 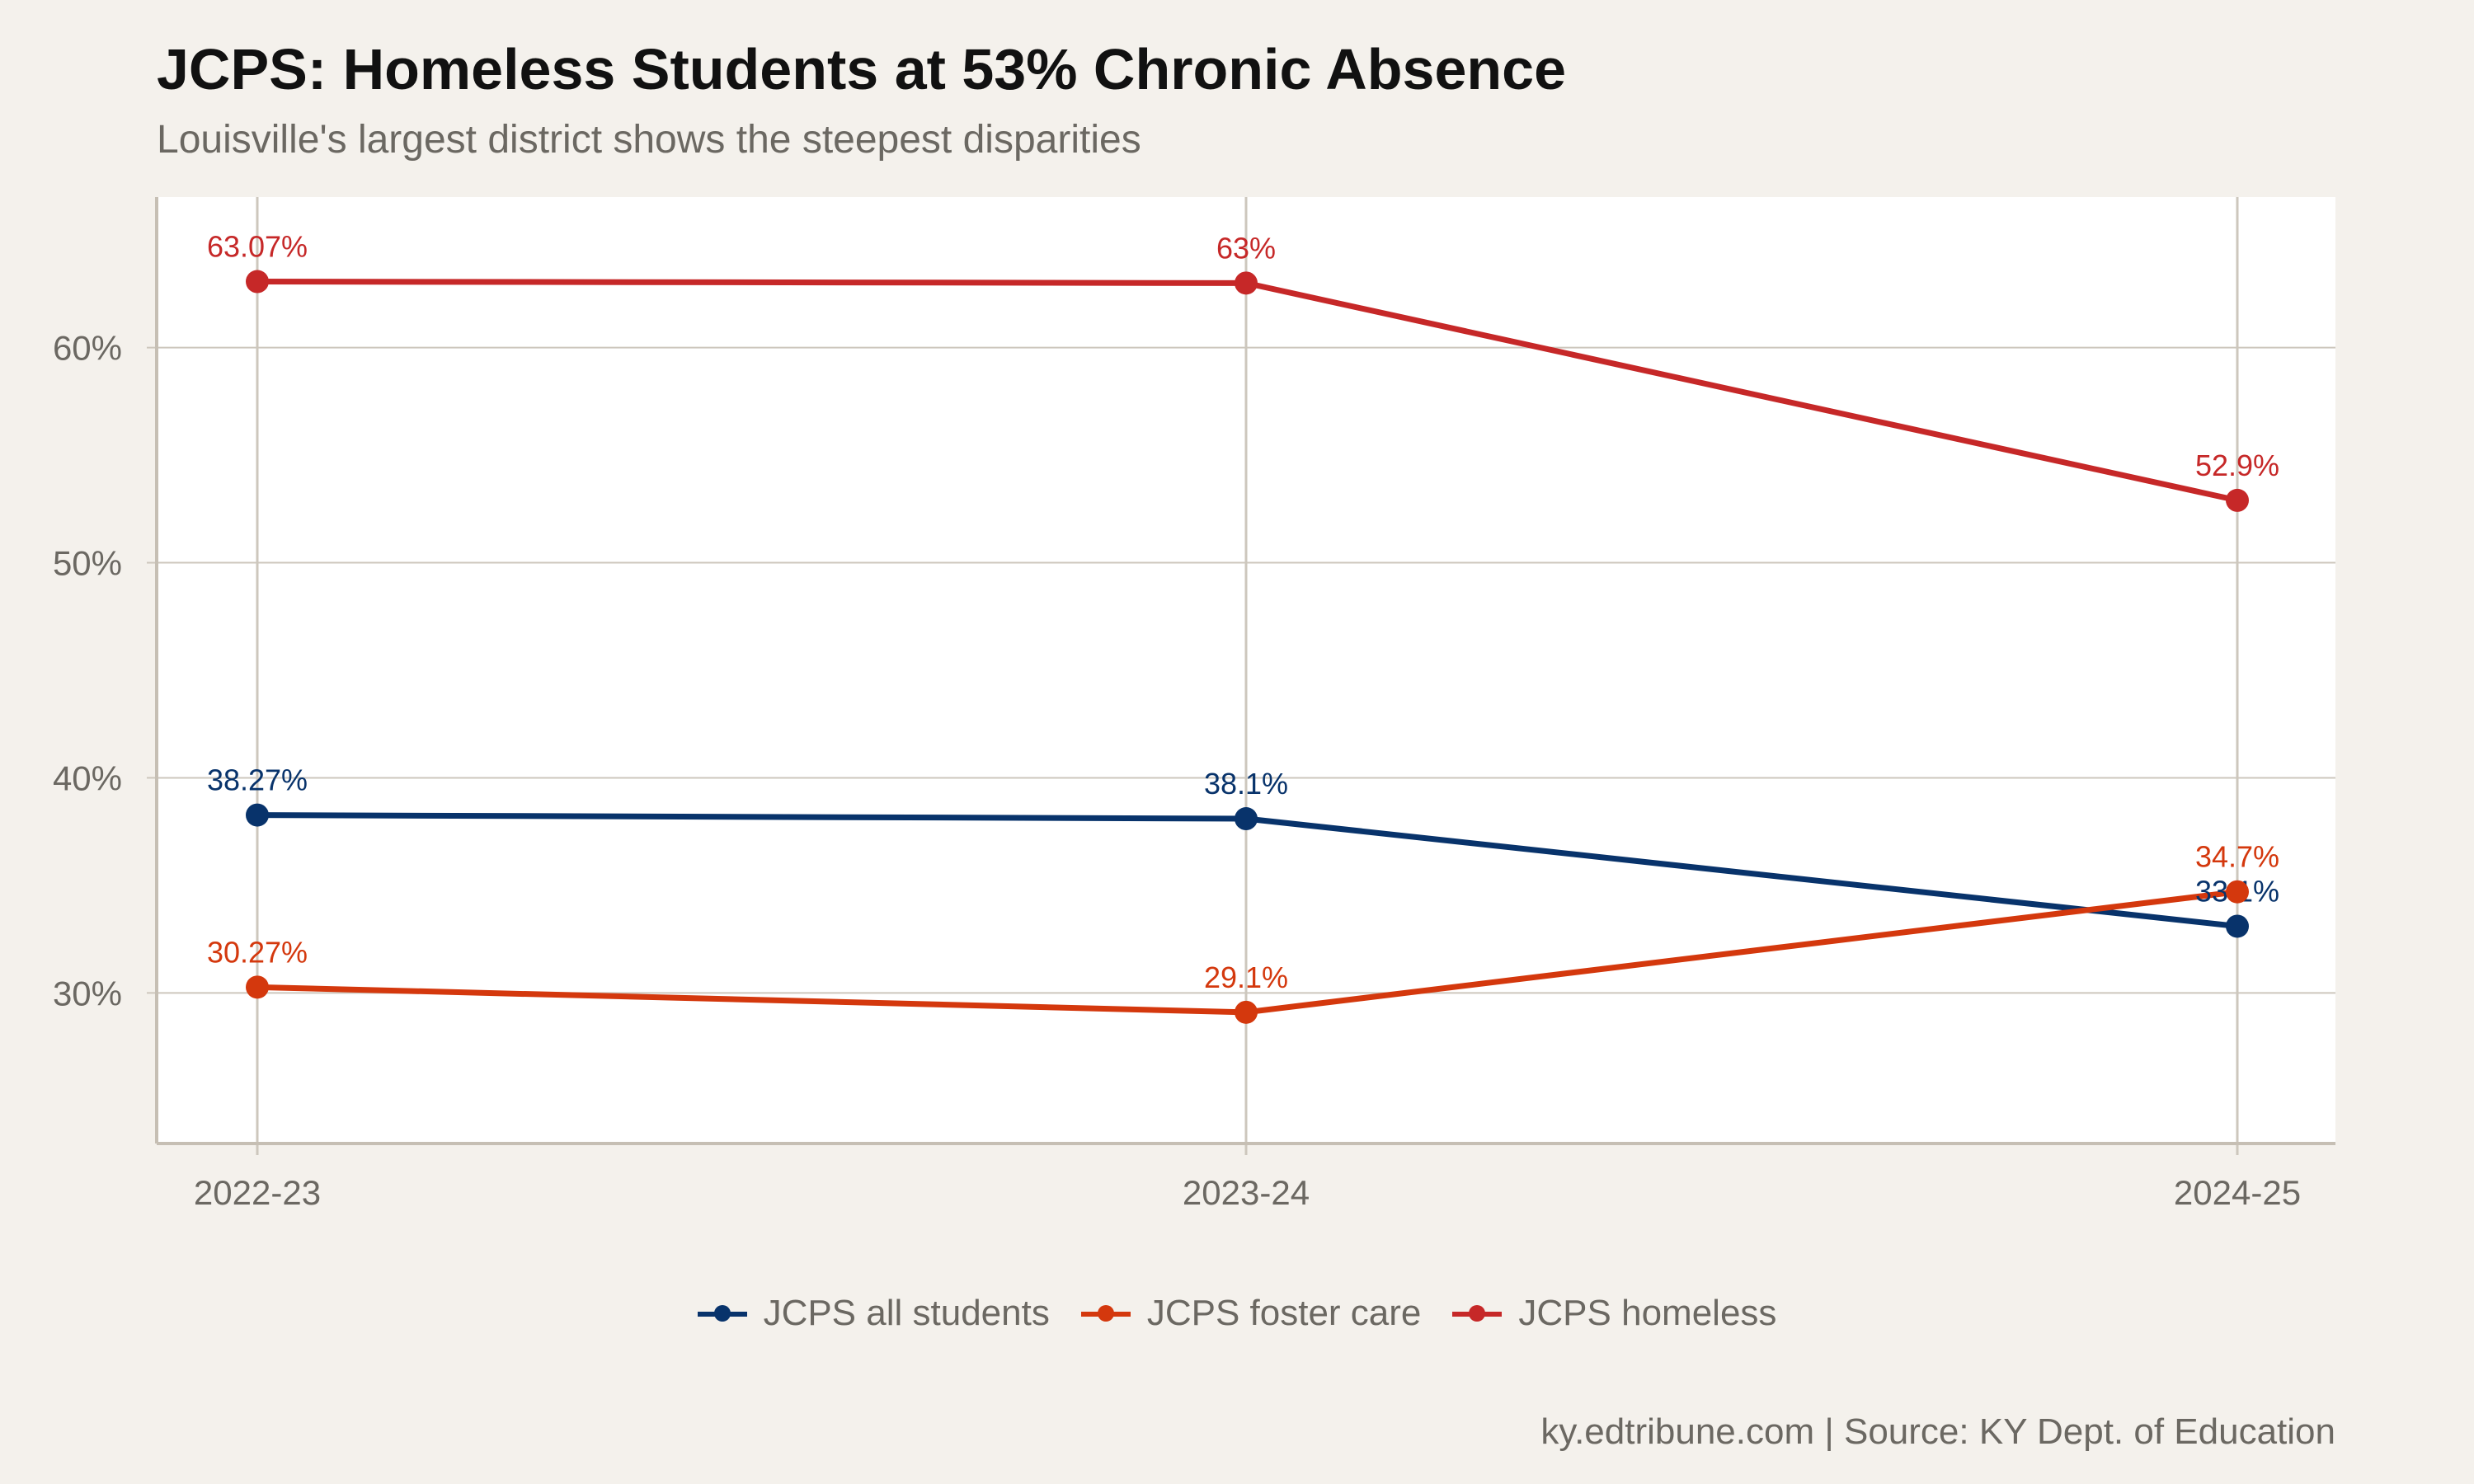 I want to click on y-tick-label: 60%, so click(x=87, y=348).